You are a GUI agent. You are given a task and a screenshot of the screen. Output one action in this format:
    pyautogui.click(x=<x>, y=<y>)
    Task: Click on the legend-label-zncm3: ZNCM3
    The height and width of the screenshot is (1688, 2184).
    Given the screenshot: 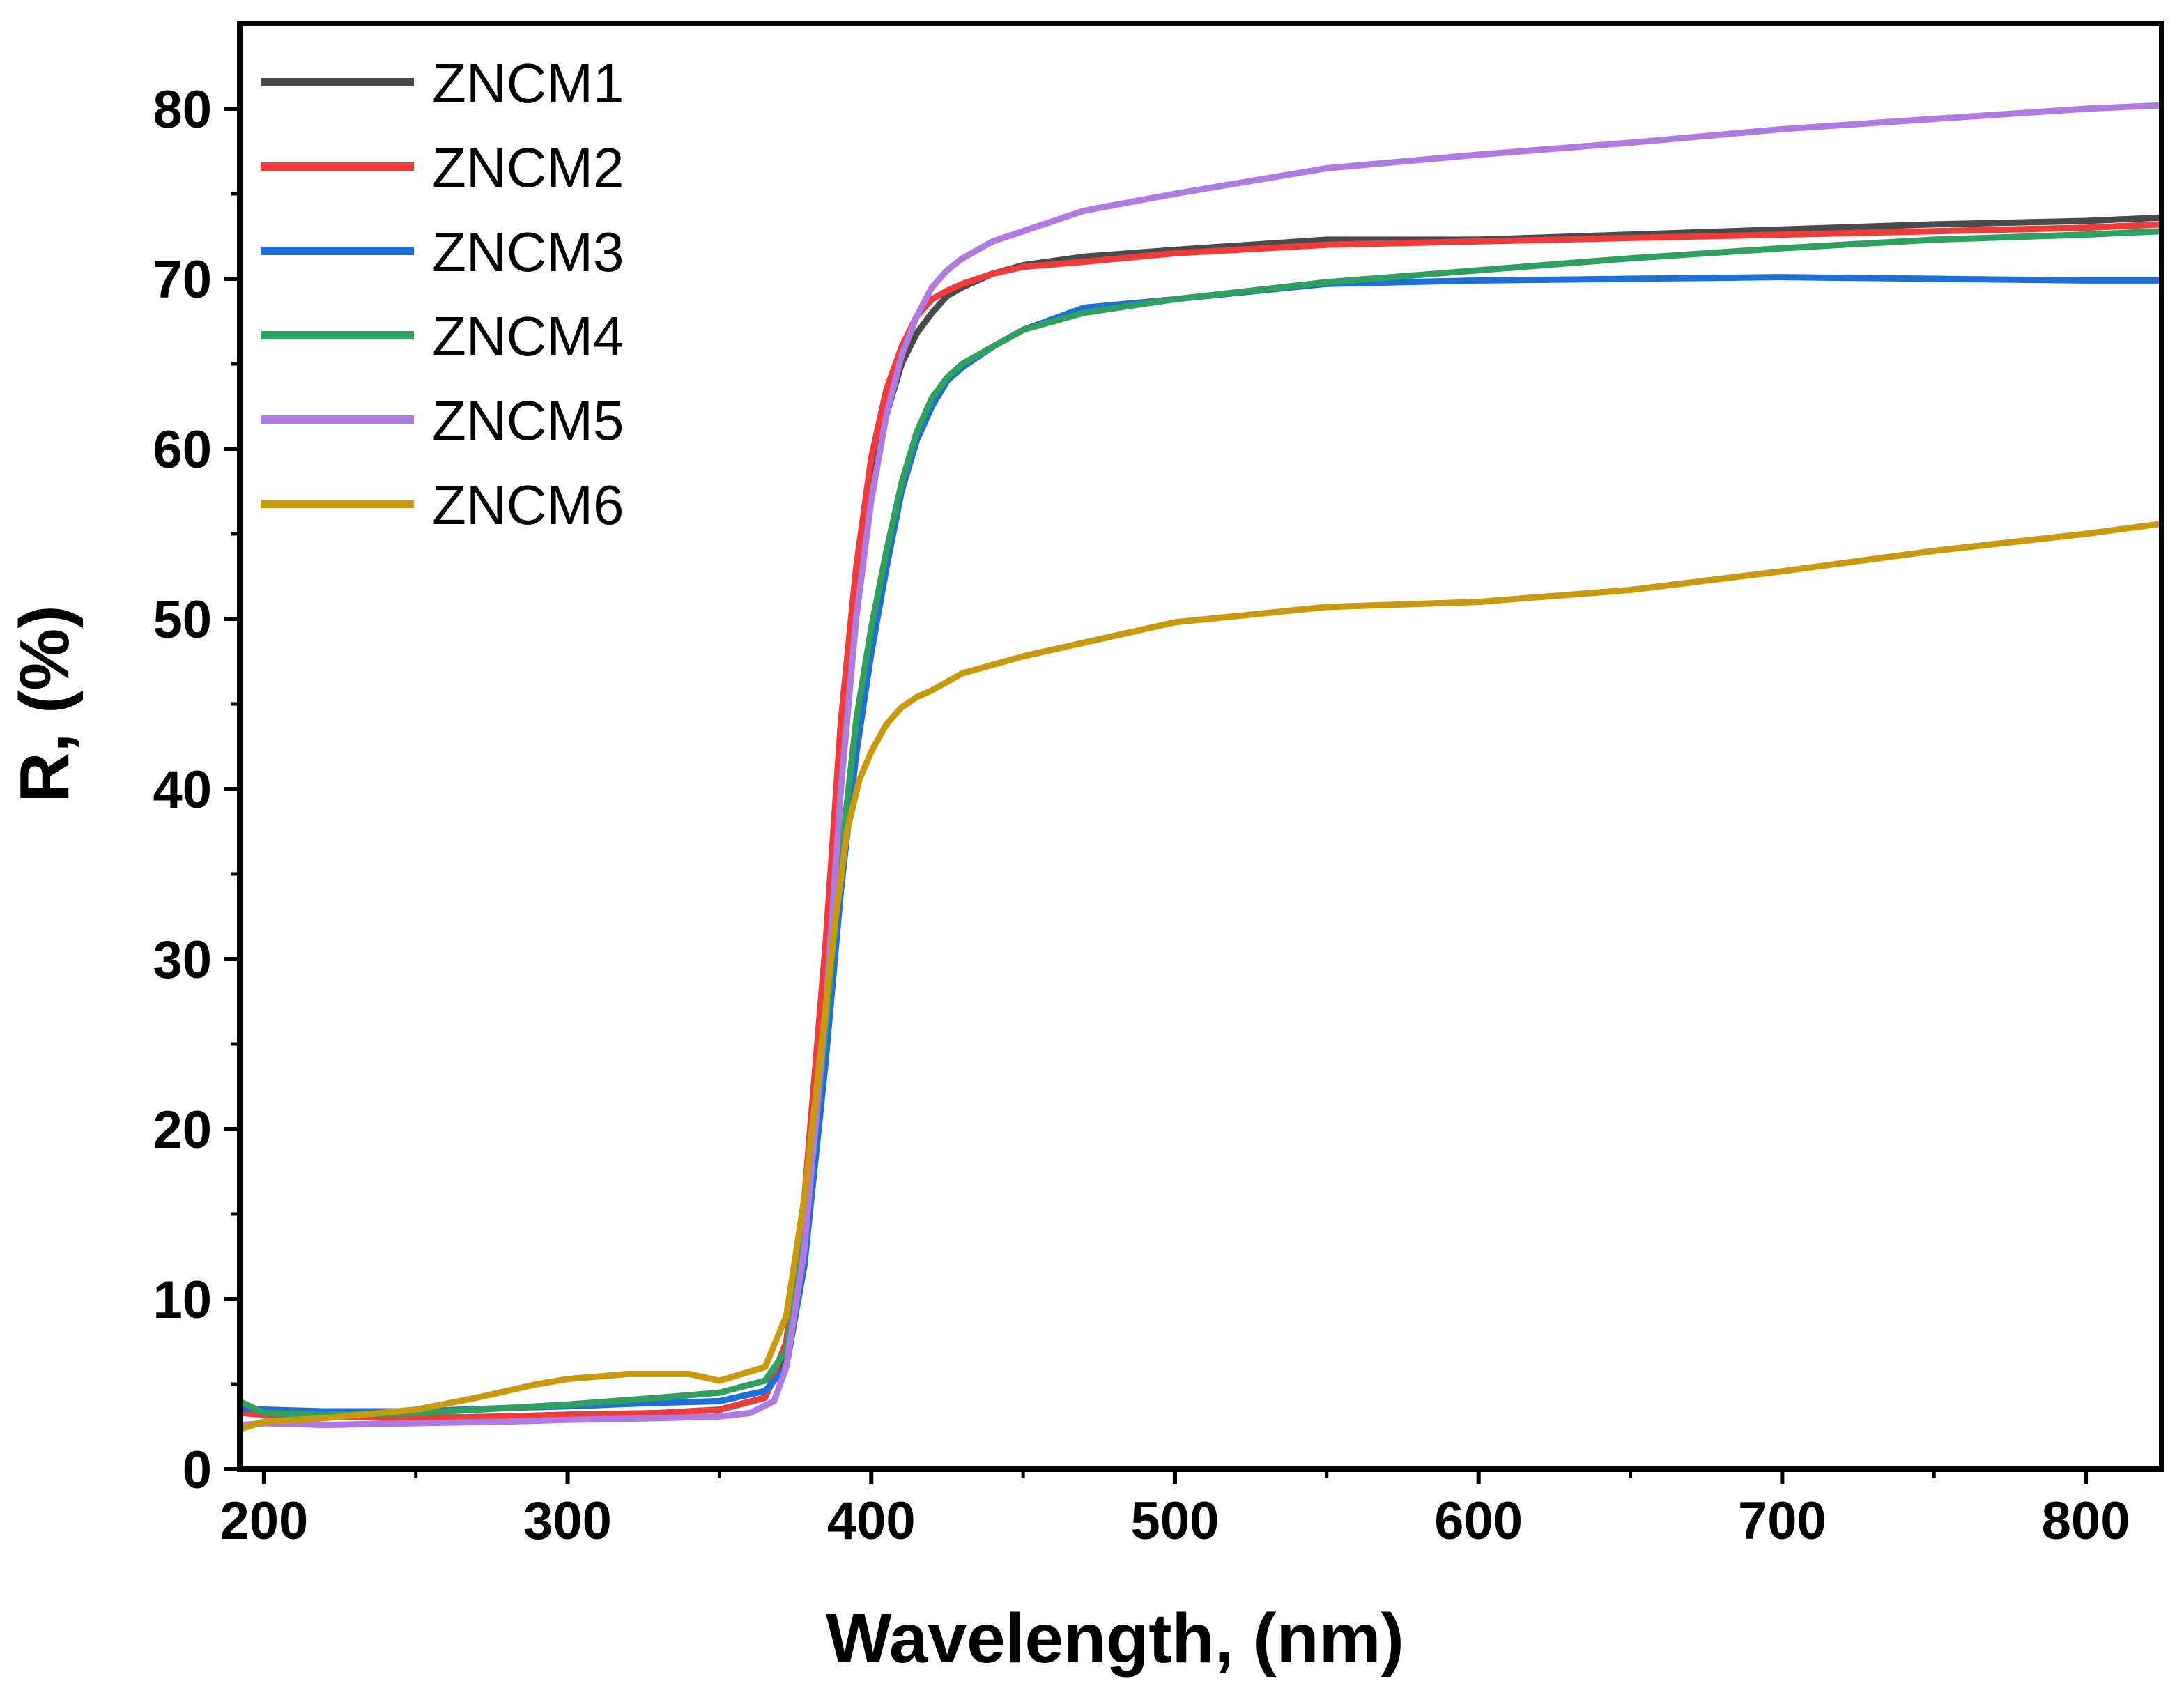 What is the action you would take?
    pyautogui.click(x=528, y=252)
    